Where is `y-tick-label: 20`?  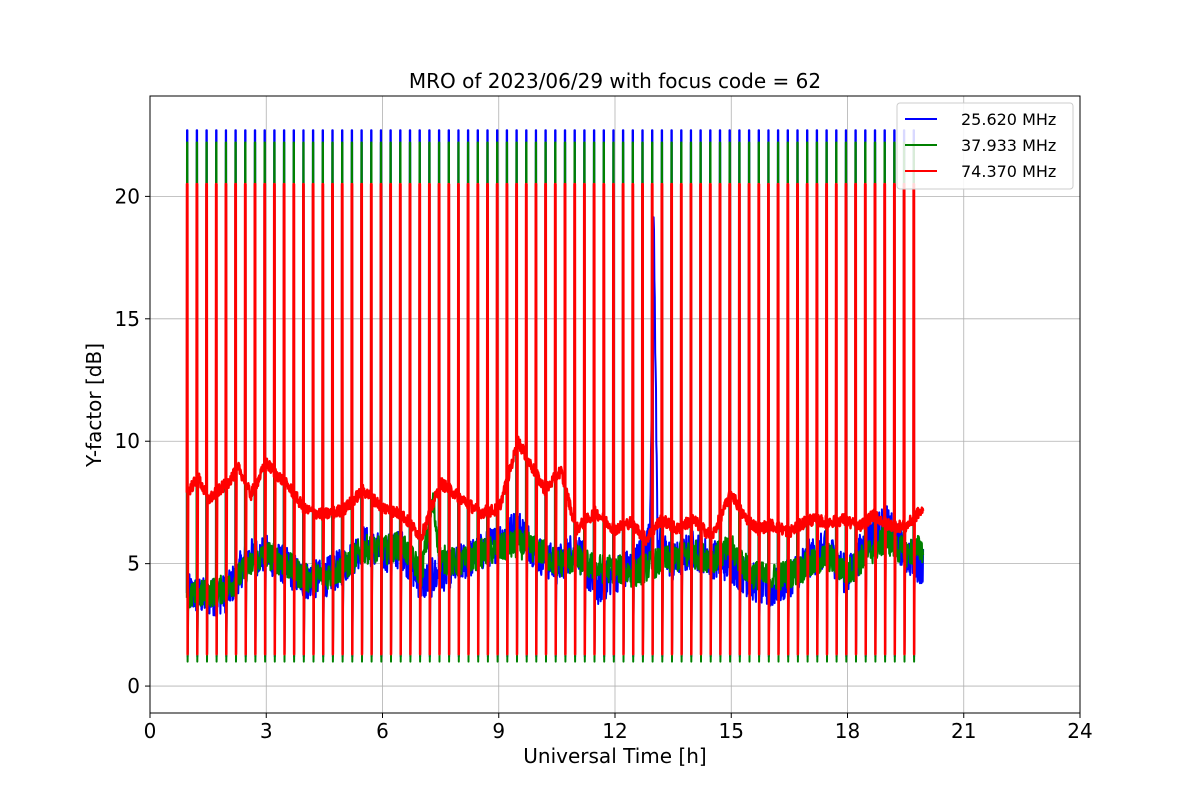 y-tick-label: 20 is located at coordinates (127, 196).